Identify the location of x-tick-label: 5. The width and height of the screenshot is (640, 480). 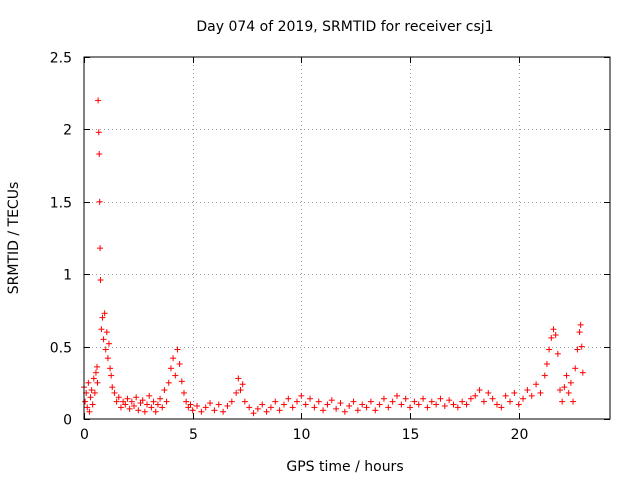
(193, 435).